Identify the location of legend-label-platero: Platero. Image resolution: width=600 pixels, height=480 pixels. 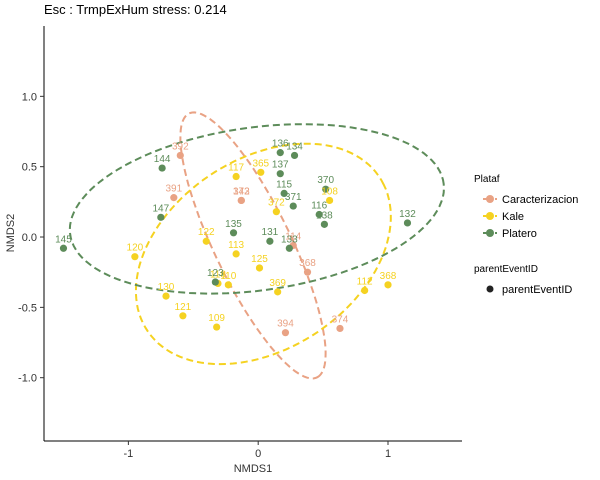
(519, 234).